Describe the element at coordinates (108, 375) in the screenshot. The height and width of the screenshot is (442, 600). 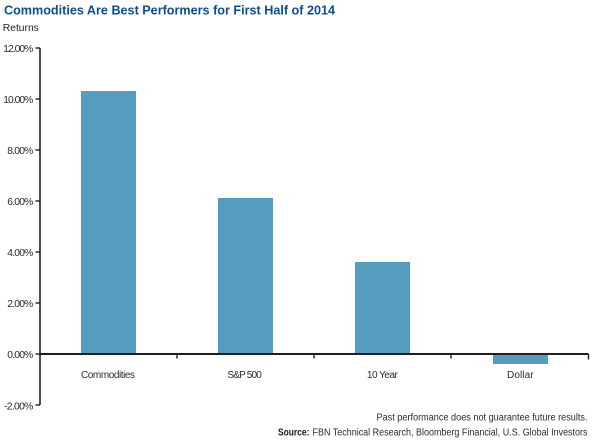
I see `svg-text: Commodities` at that location.